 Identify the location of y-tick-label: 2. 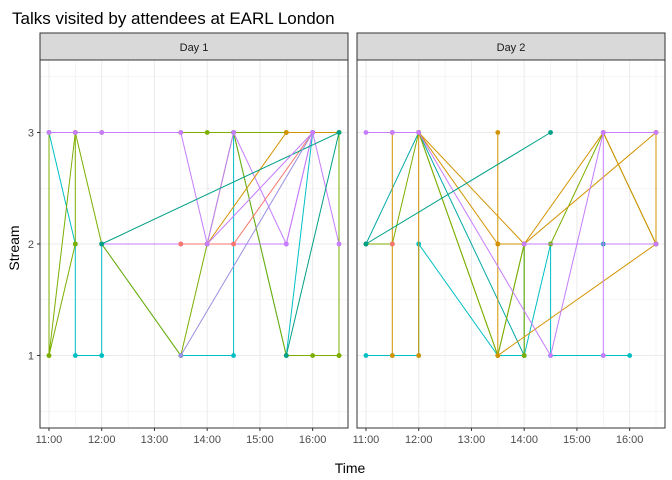
(31, 245).